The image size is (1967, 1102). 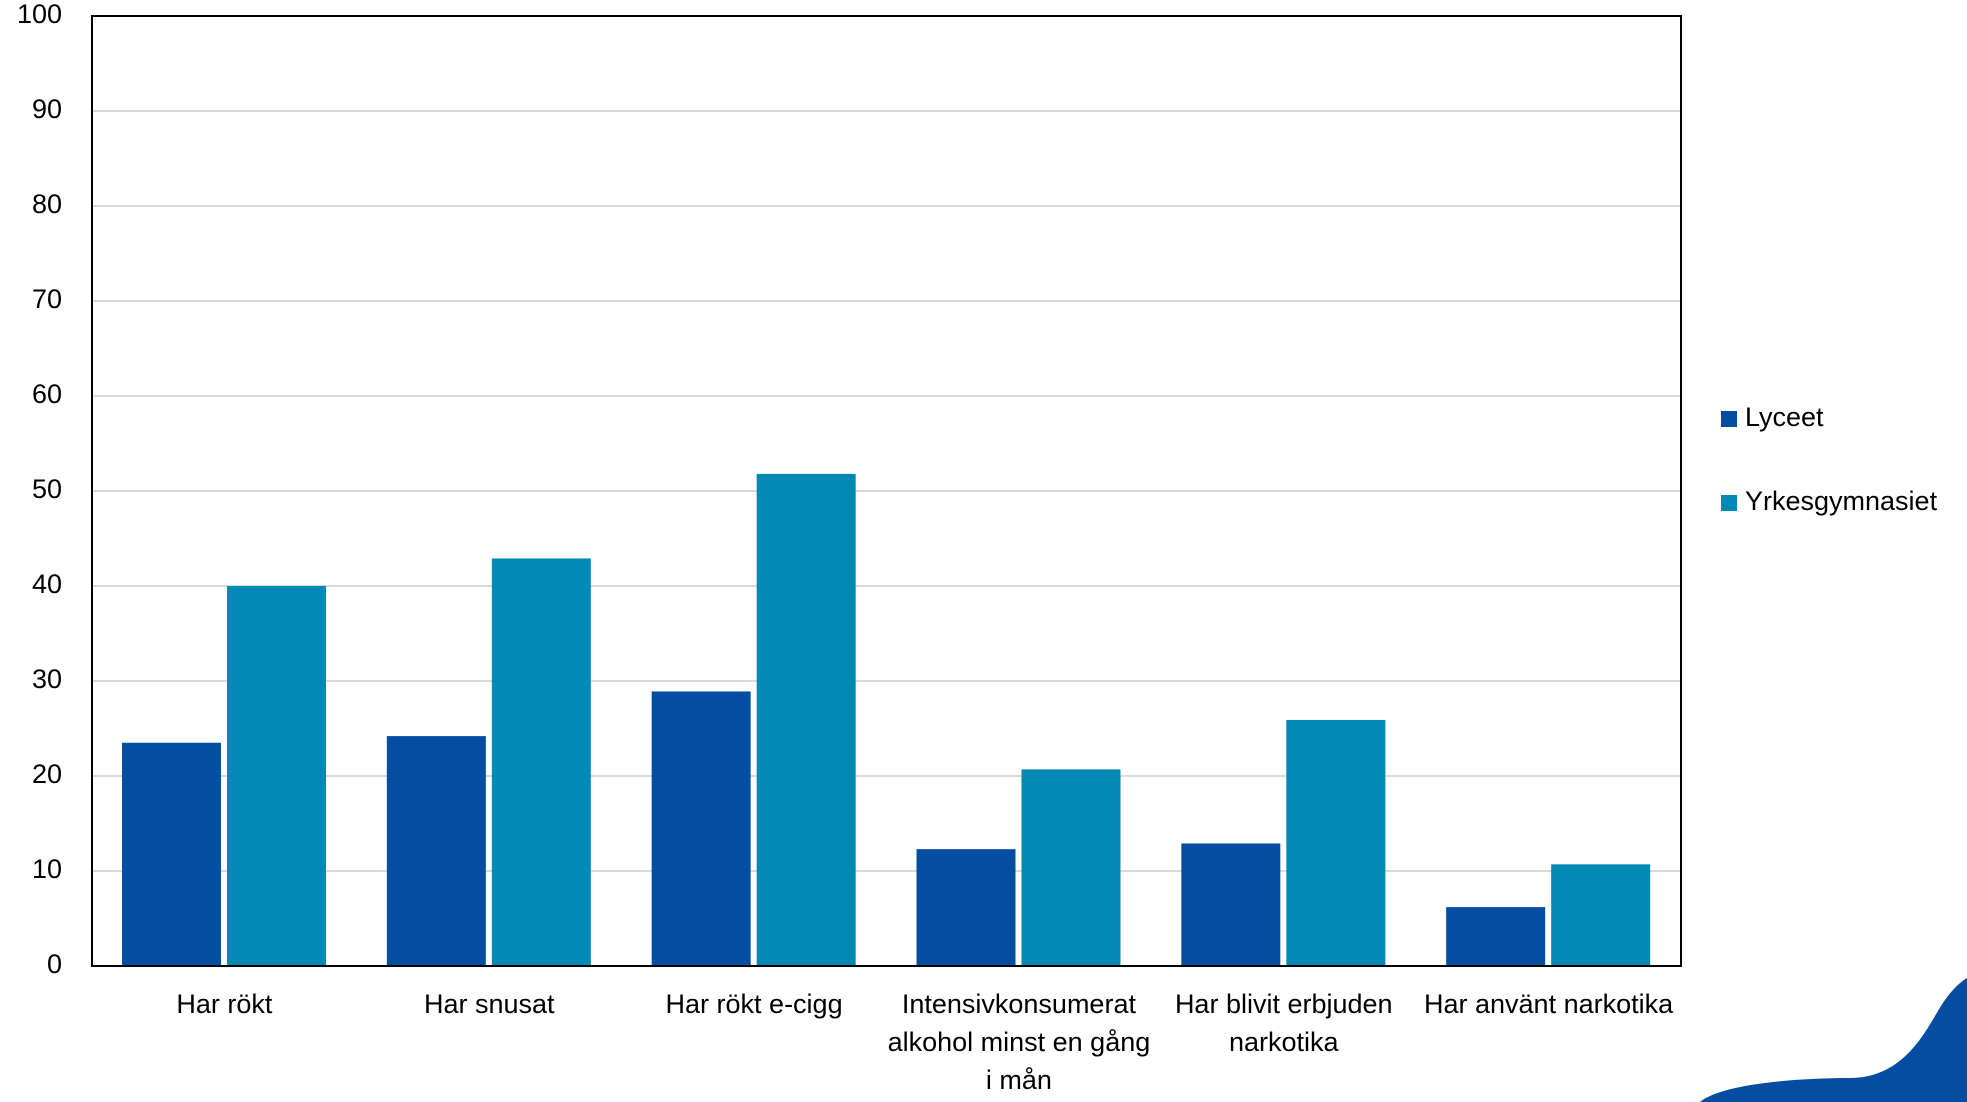 What do you see at coordinates (54, 964) in the screenshot?
I see `y-tick-label: 0` at bounding box center [54, 964].